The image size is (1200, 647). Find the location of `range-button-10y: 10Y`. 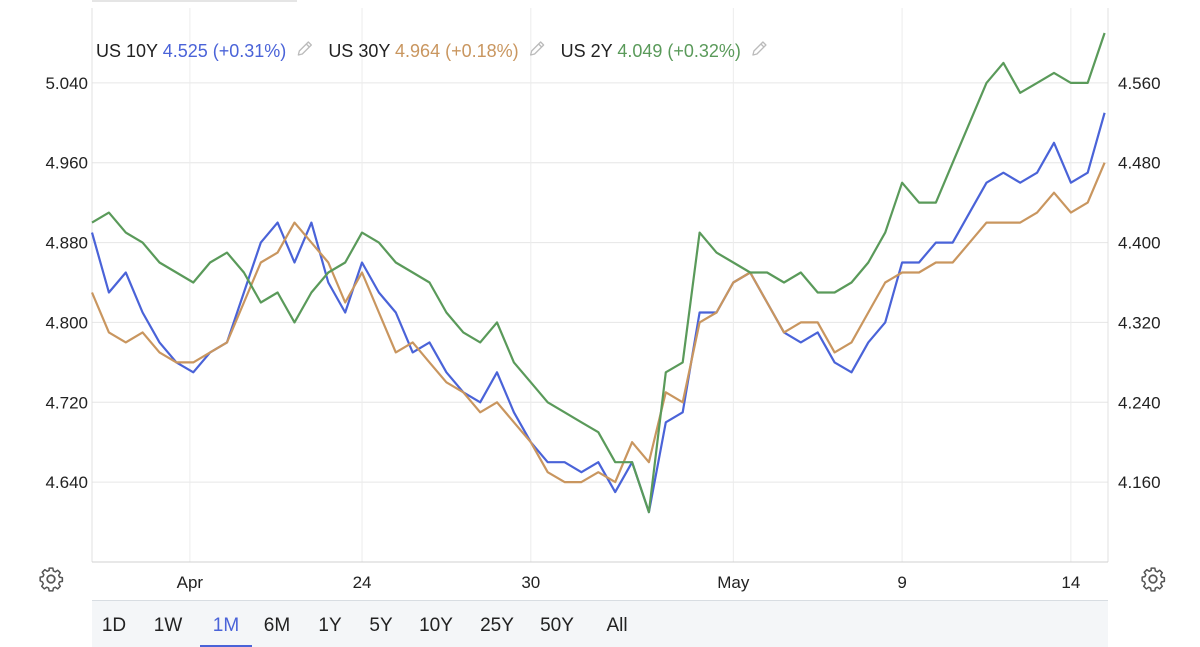

range-button-10y: 10Y is located at coordinates (436, 625).